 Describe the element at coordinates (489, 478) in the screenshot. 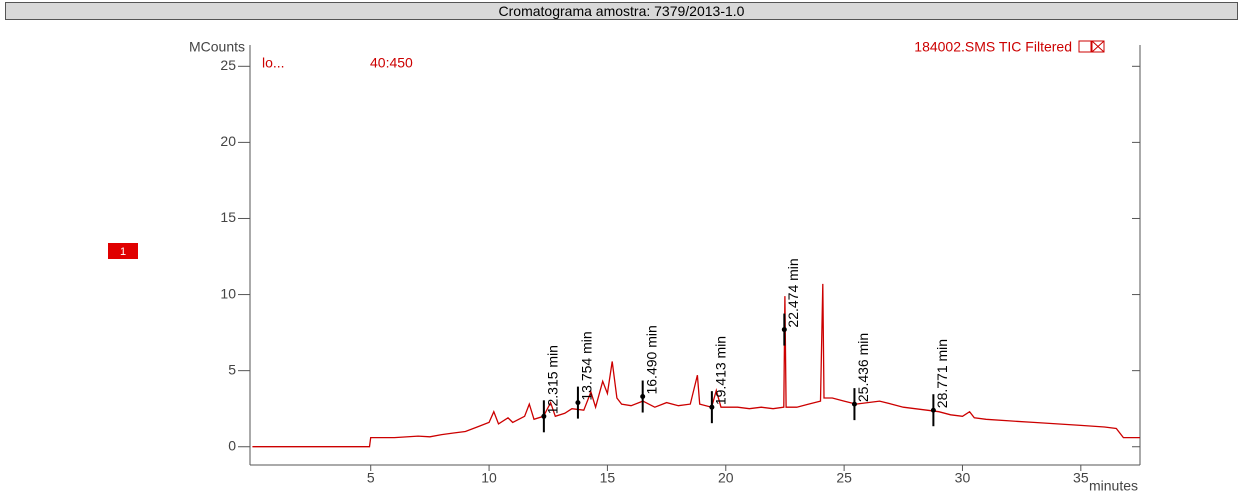

I see `x-tick-label: 10` at that location.